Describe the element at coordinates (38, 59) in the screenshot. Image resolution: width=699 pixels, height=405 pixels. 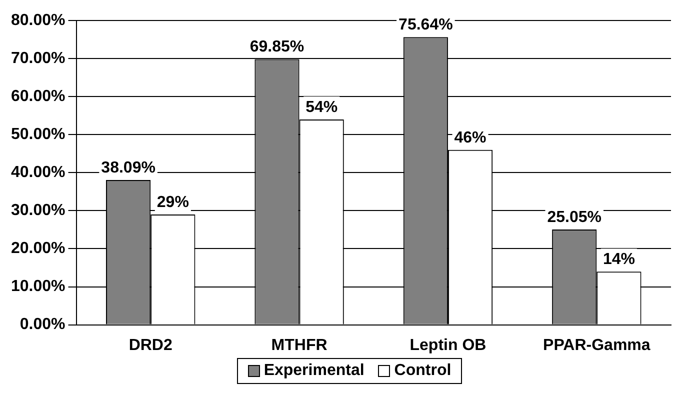
I see `y-tick-label: 70.00%` at that location.